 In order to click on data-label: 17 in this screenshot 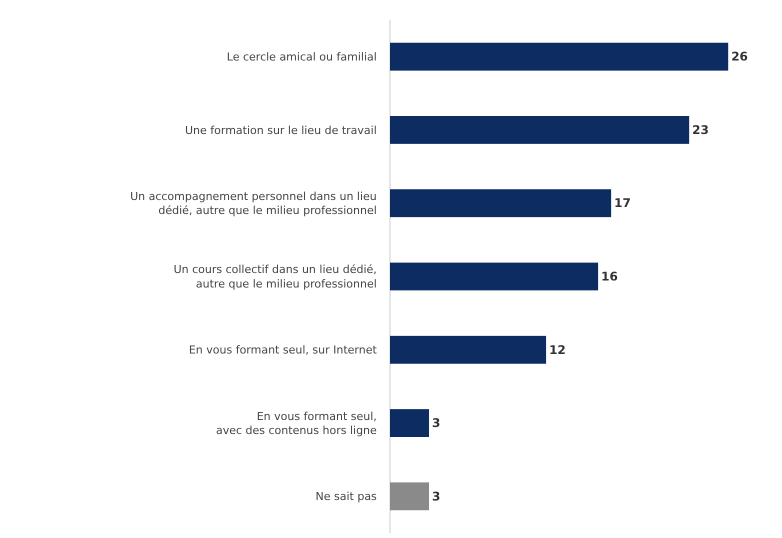, I will do `click(622, 203)`.